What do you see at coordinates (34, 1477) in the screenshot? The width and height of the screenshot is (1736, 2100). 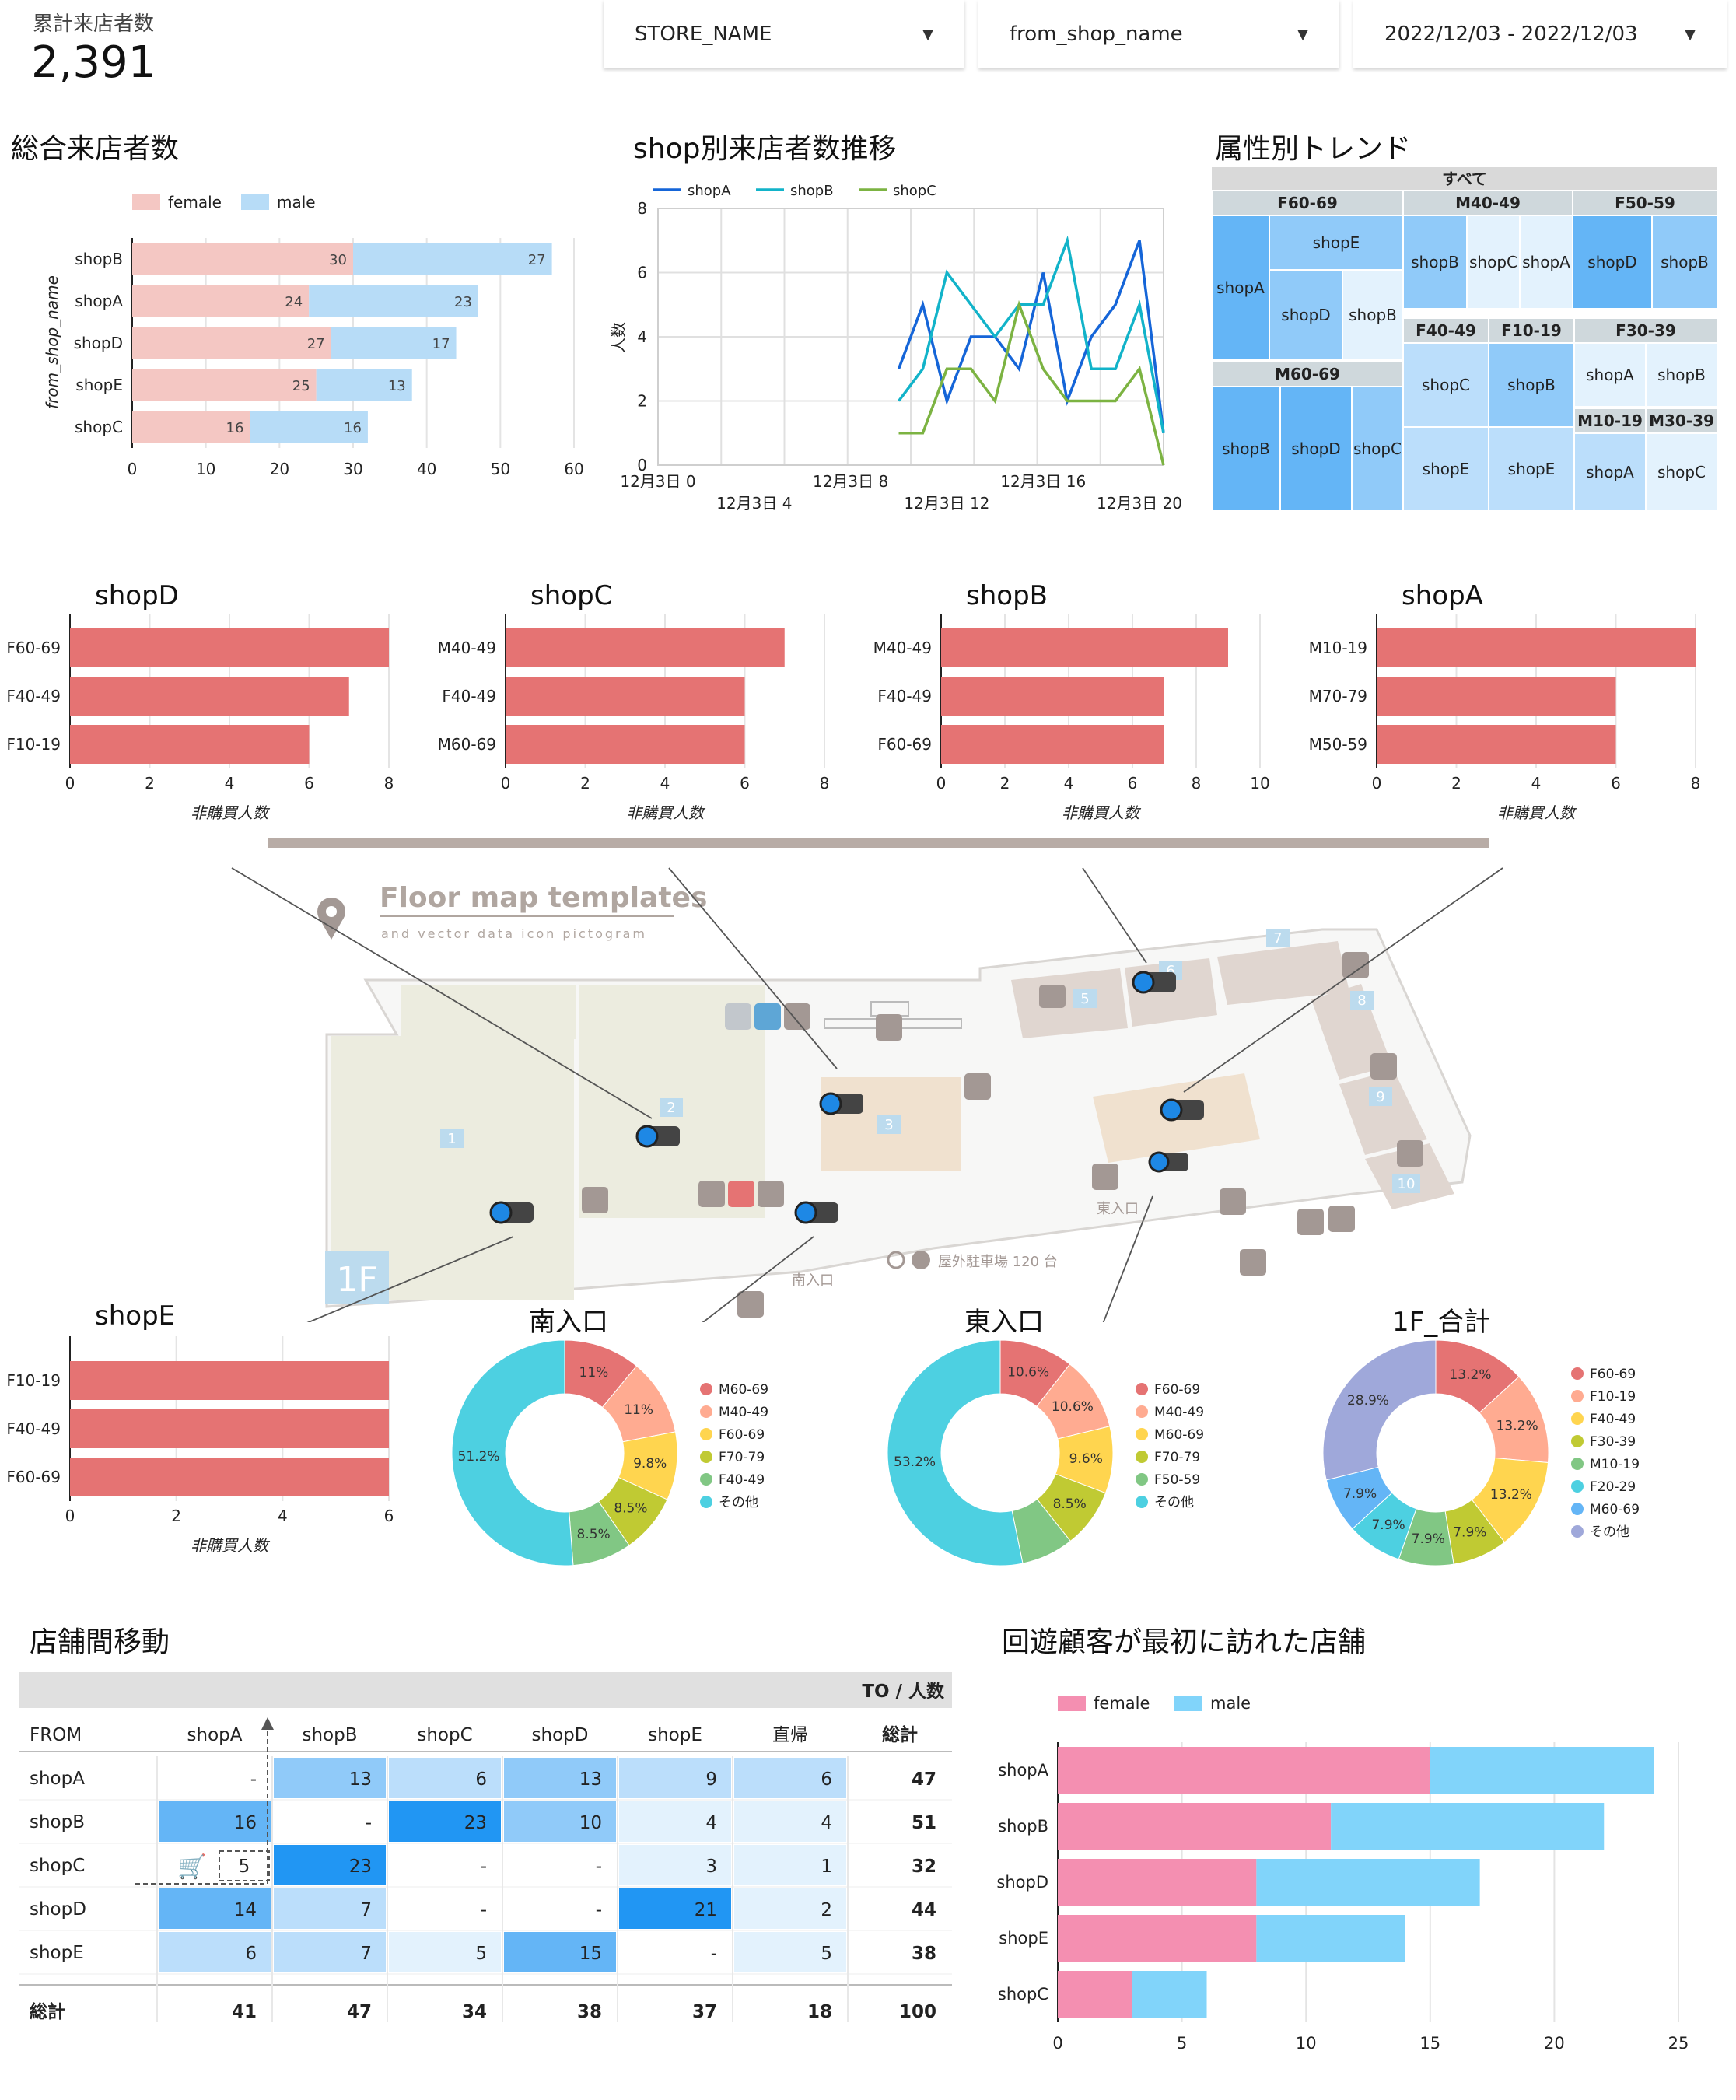 I see `category-label: F60-69` at bounding box center [34, 1477].